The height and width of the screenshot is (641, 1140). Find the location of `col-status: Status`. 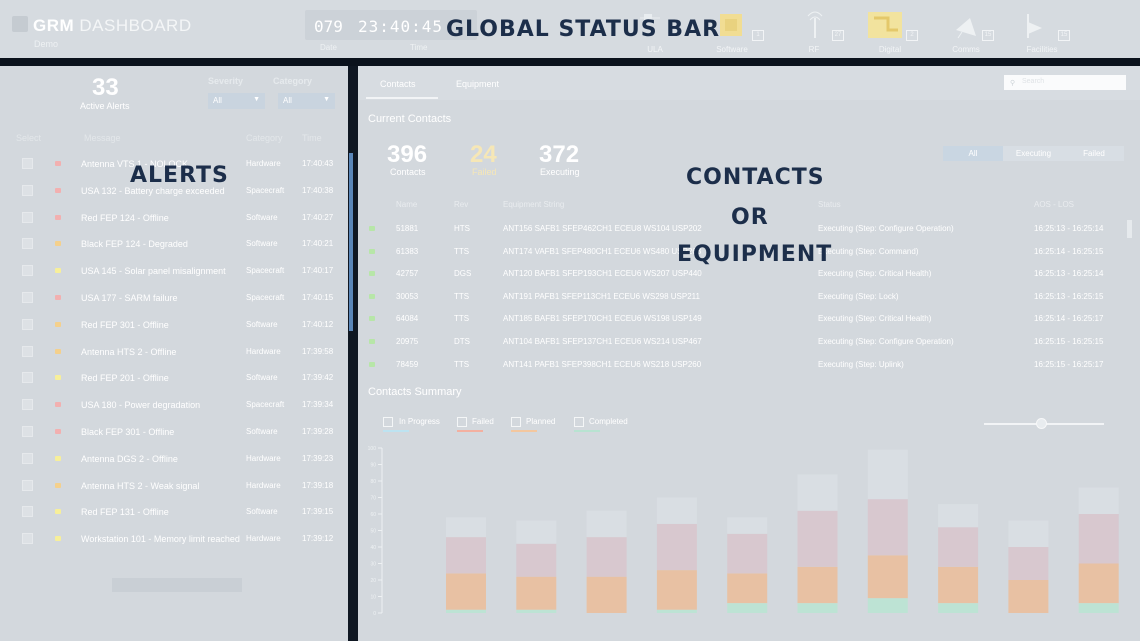

col-status: Status is located at coordinates (829, 204).